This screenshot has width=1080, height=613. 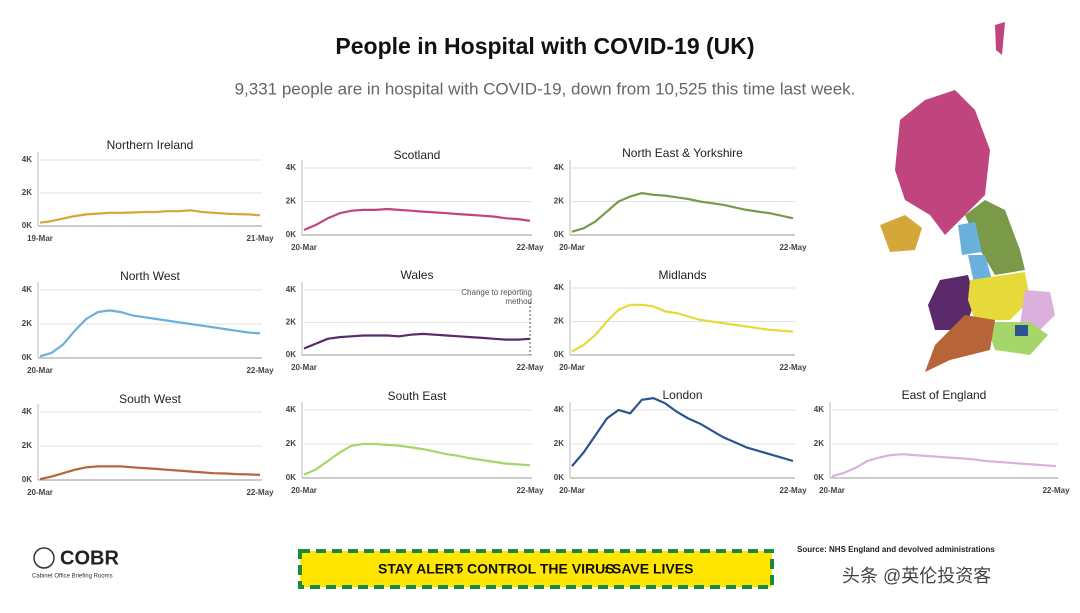 What do you see at coordinates (72, 577) in the screenshot?
I see `logo-sub: Cabinet Office Briefing Rooms` at bounding box center [72, 577].